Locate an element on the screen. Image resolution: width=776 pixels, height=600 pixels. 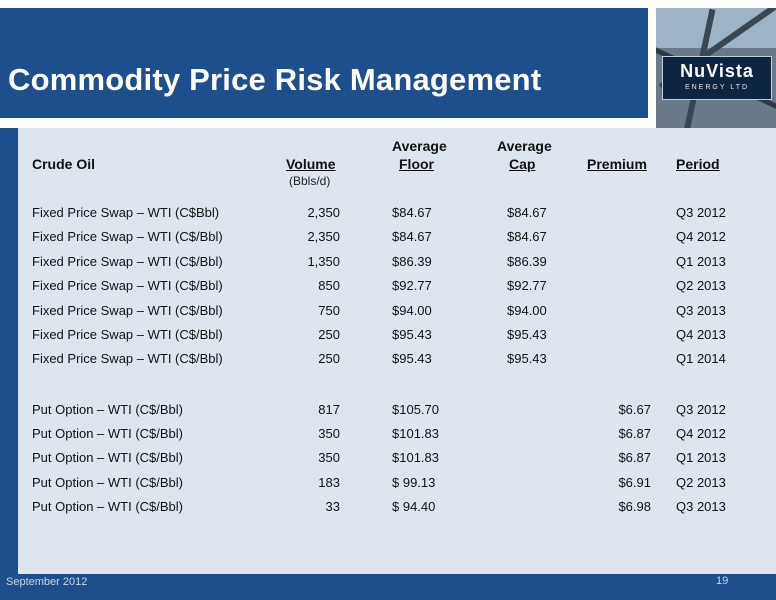
company-logo: NuVista ENERGY LTD is located at coordinates (716, 69).